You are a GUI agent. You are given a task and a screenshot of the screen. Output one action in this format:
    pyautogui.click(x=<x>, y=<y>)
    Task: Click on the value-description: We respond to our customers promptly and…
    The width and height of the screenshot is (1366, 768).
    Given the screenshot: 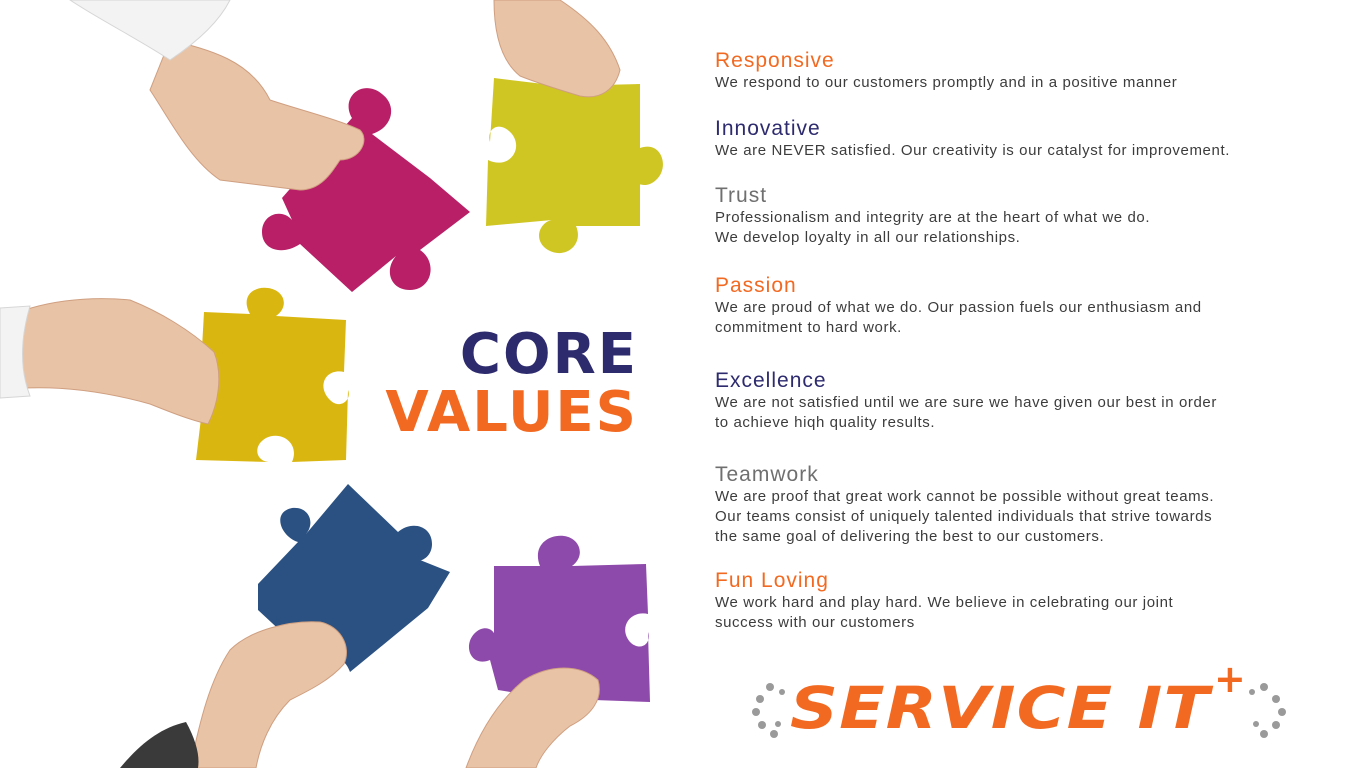 What is the action you would take?
    pyautogui.click(x=946, y=82)
    